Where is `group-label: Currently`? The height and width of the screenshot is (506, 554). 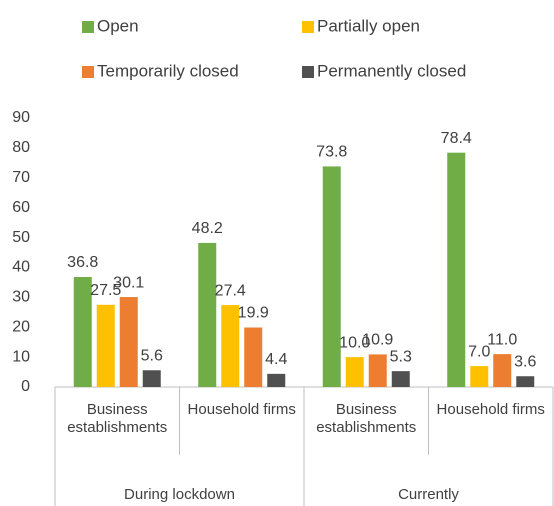
group-label: Currently is located at coordinates (428, 494).